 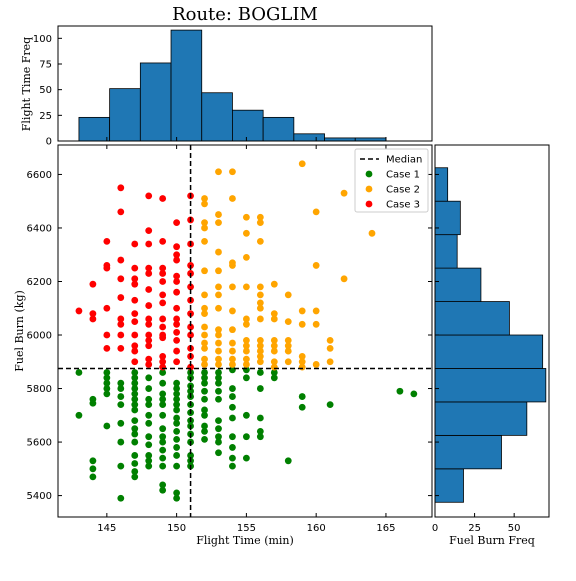 What do you see at coordinates (385, 528) in the screenshot?
I see `x-tick-label: 165` at bounding box center [385, 528].